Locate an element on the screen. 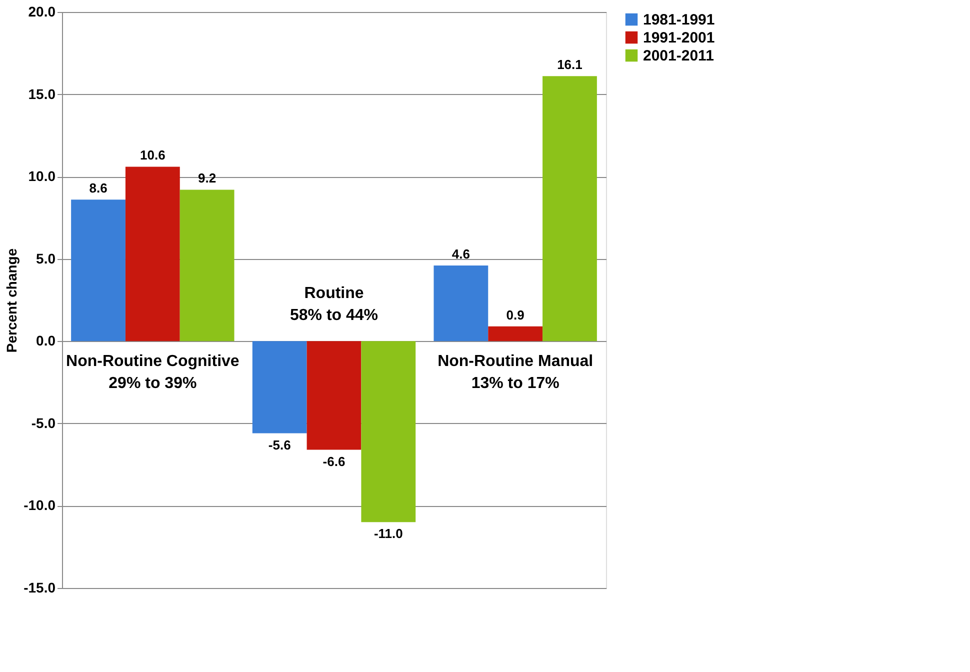  y-tick-label: 20.0 is located at coordinates (42, 12).